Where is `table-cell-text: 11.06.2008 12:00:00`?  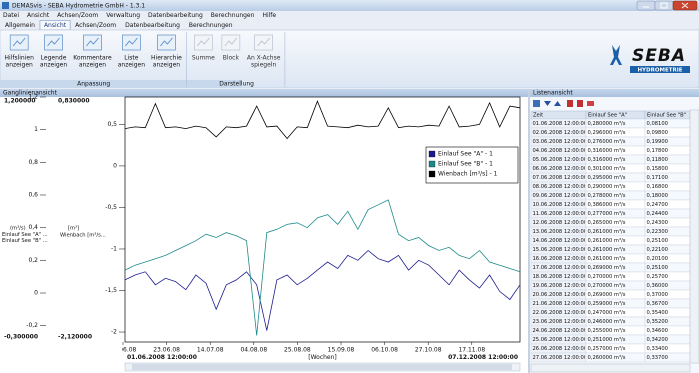 table-cell-text: 11.06.2008 12:00:00 is located at coordinates (560, 214).